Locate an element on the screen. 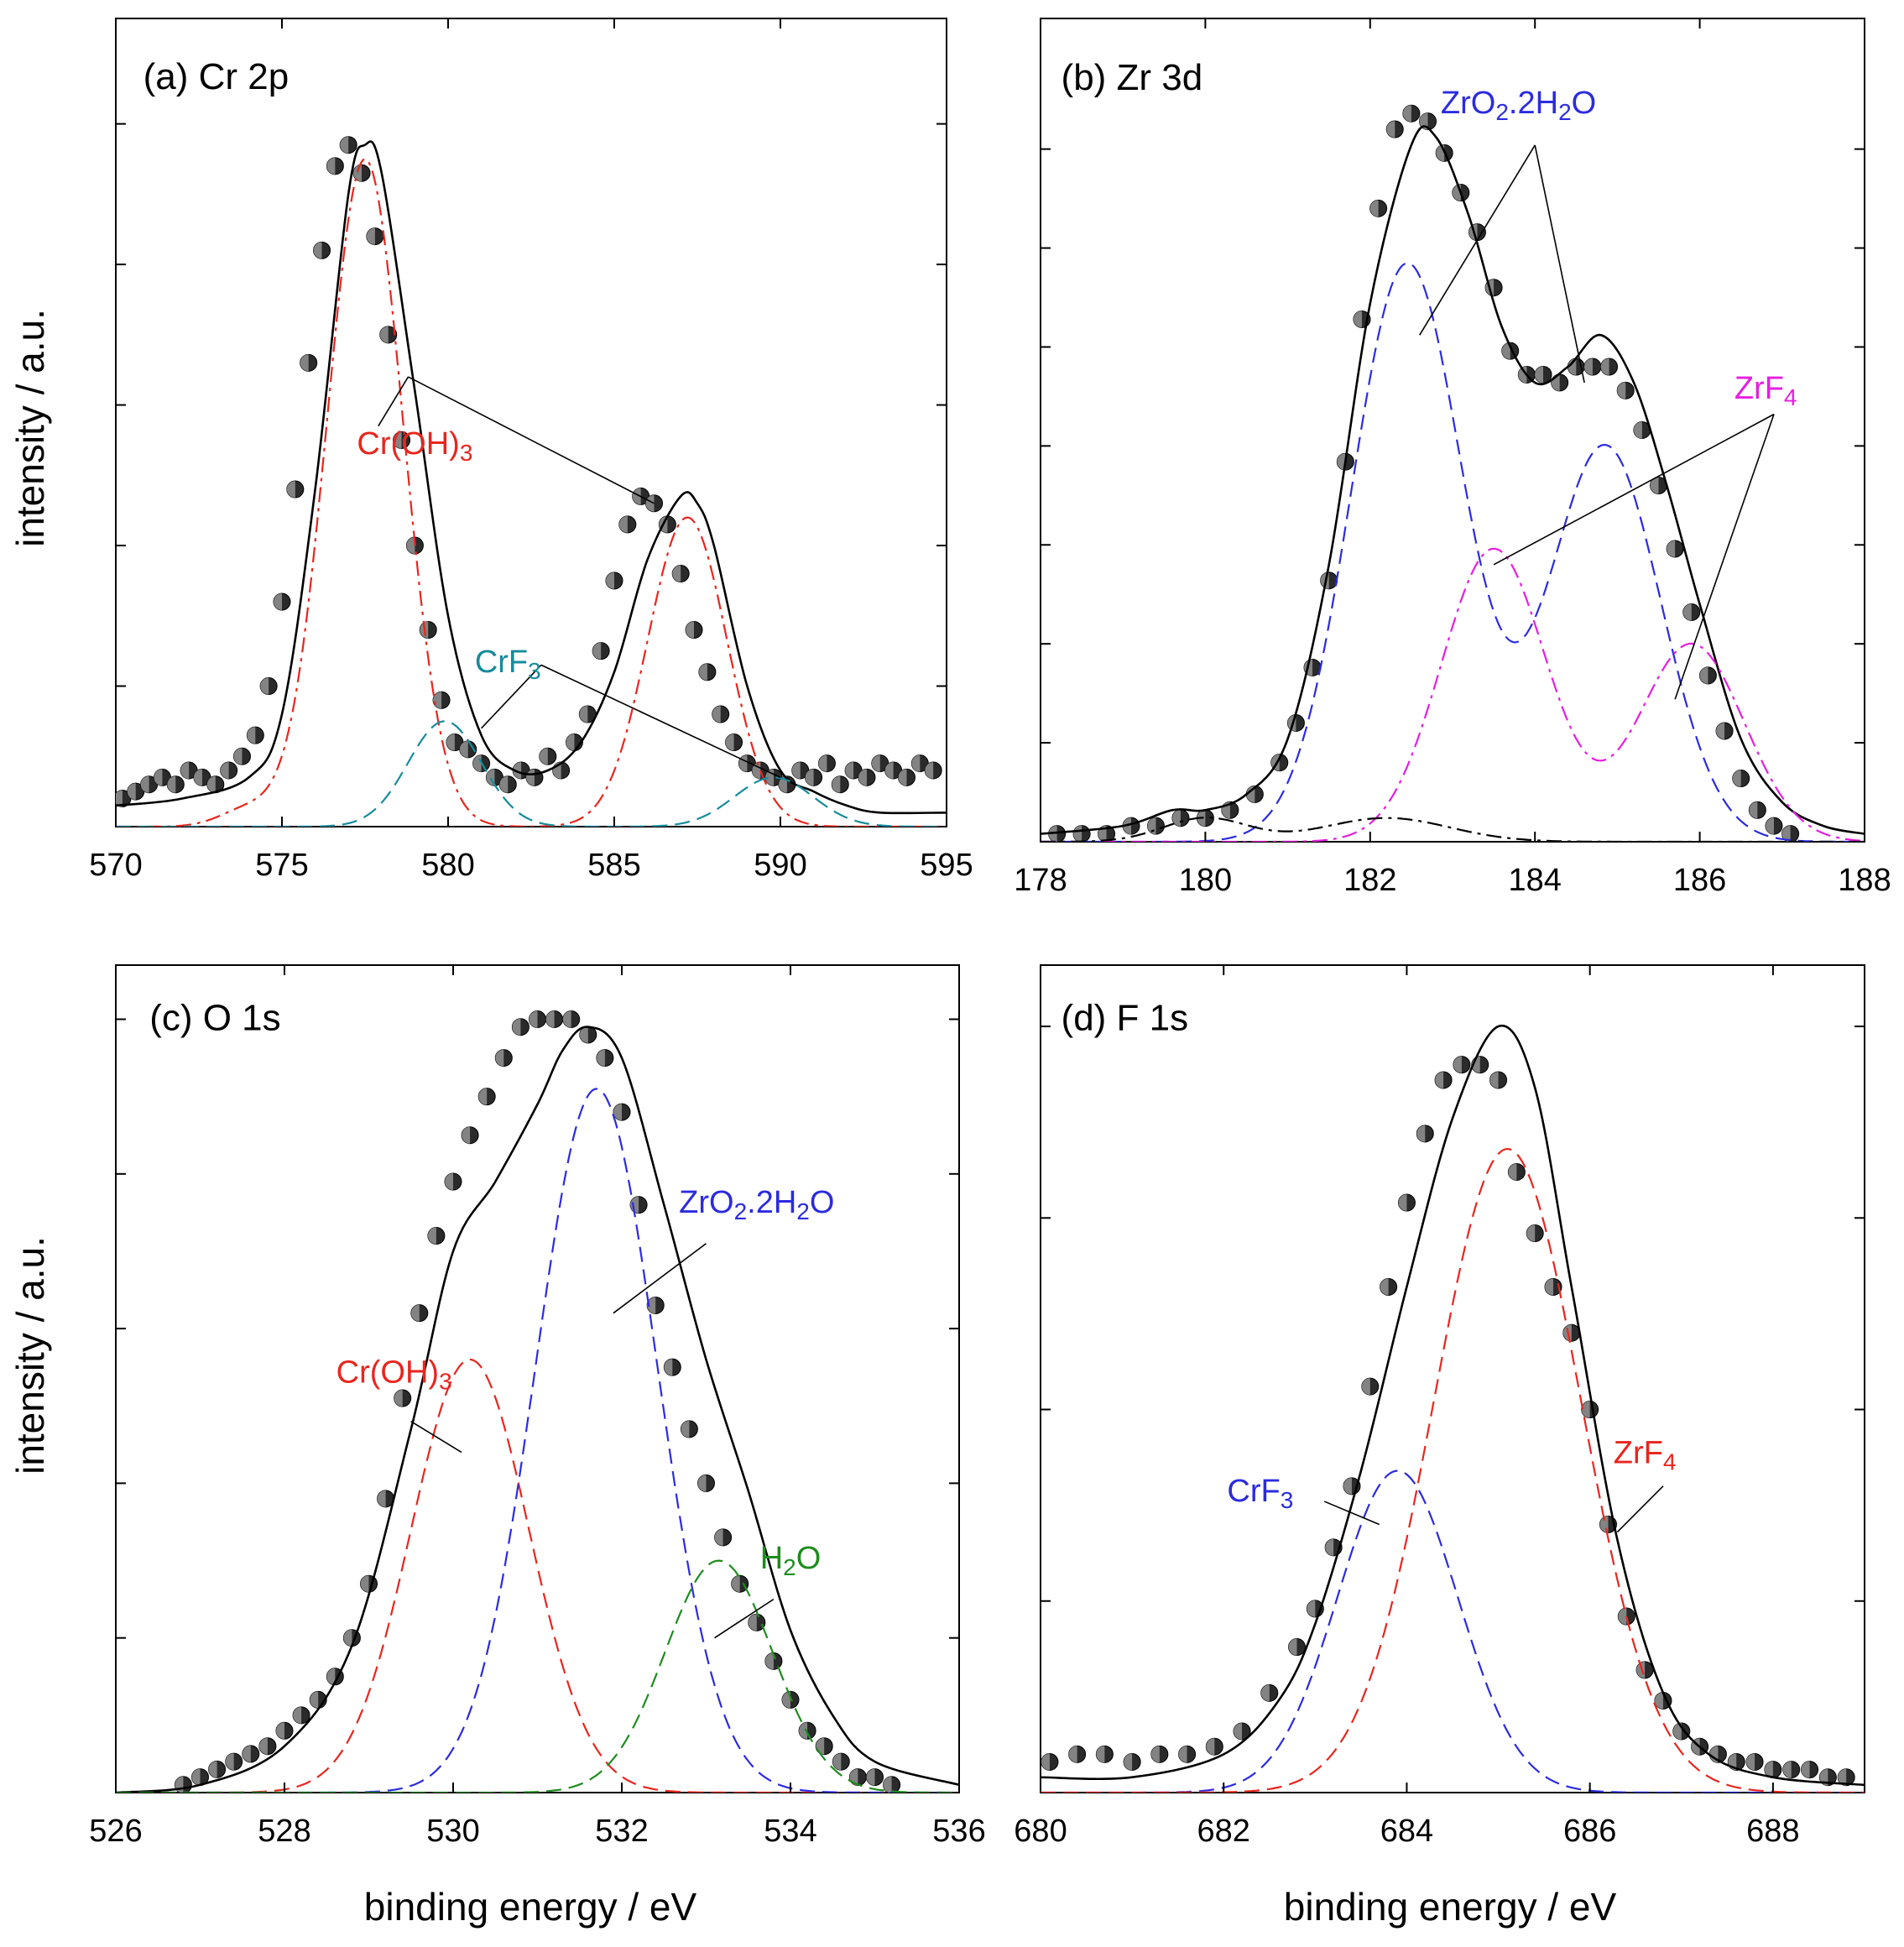 This screenshot has width=1904, height=1947. x-tick-label: 680 is located at coordinates (1040, 1831).